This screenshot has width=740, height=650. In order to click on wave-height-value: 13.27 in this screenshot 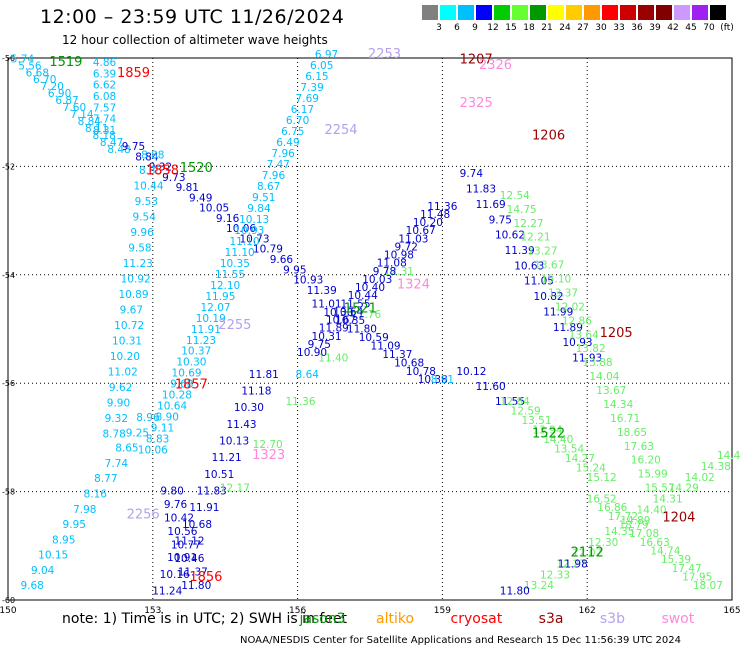, I will do `click(542, 252)`.